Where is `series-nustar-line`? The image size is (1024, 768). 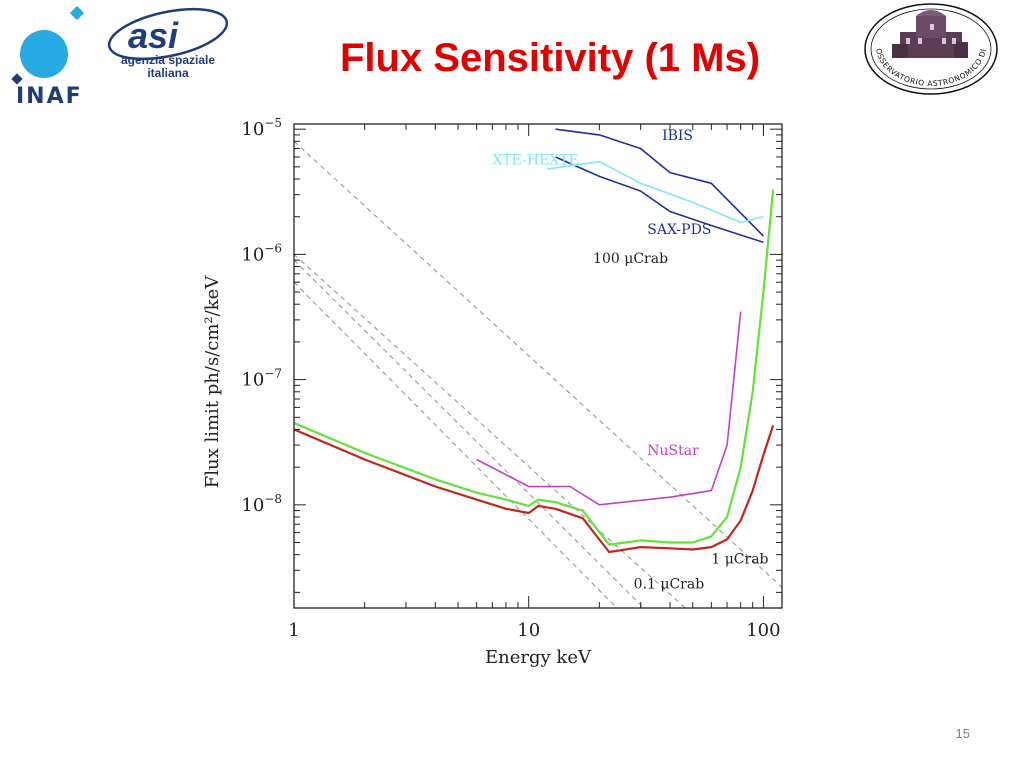
series-nustar-line is located at coordinates (609, 408).